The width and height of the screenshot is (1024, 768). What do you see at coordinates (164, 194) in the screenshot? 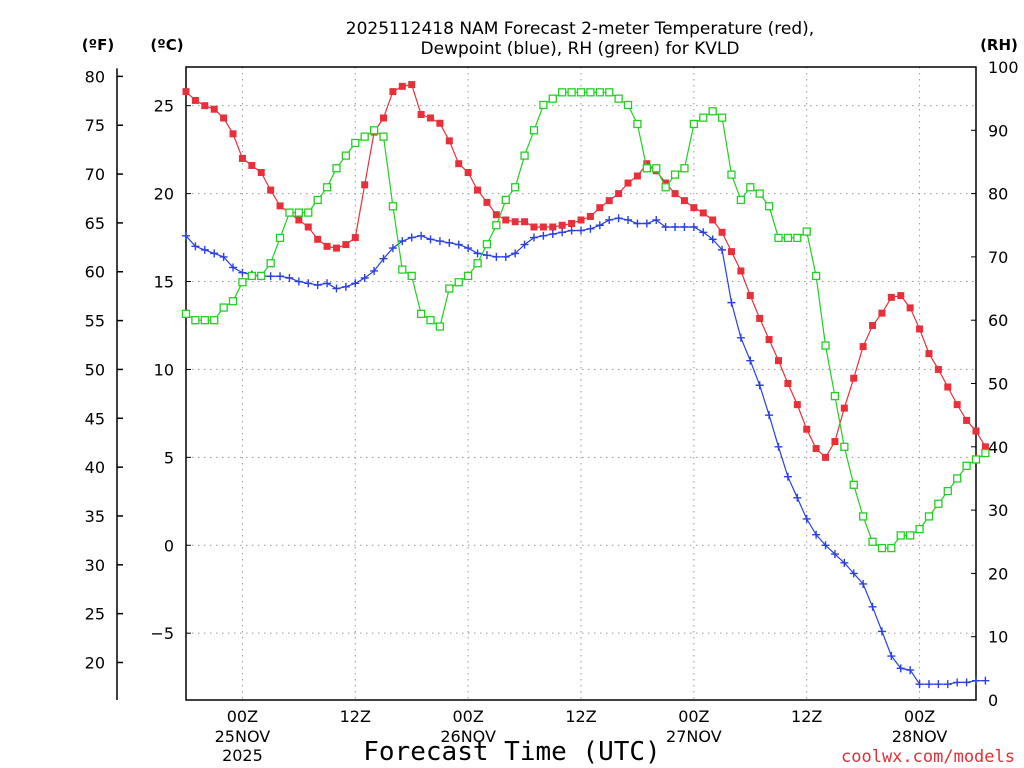
I see `celsius-tick-label: 20` at bounding box center [164, 194].